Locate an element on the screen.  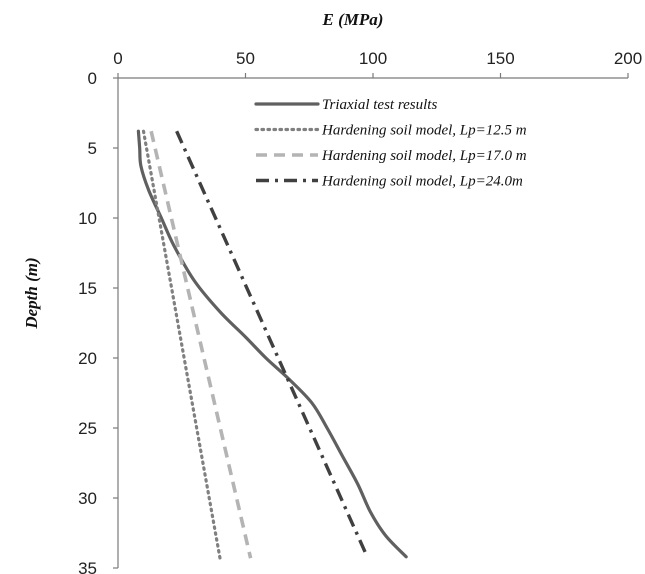
x-tick-label: 200 is located at coordinates (628, 58).